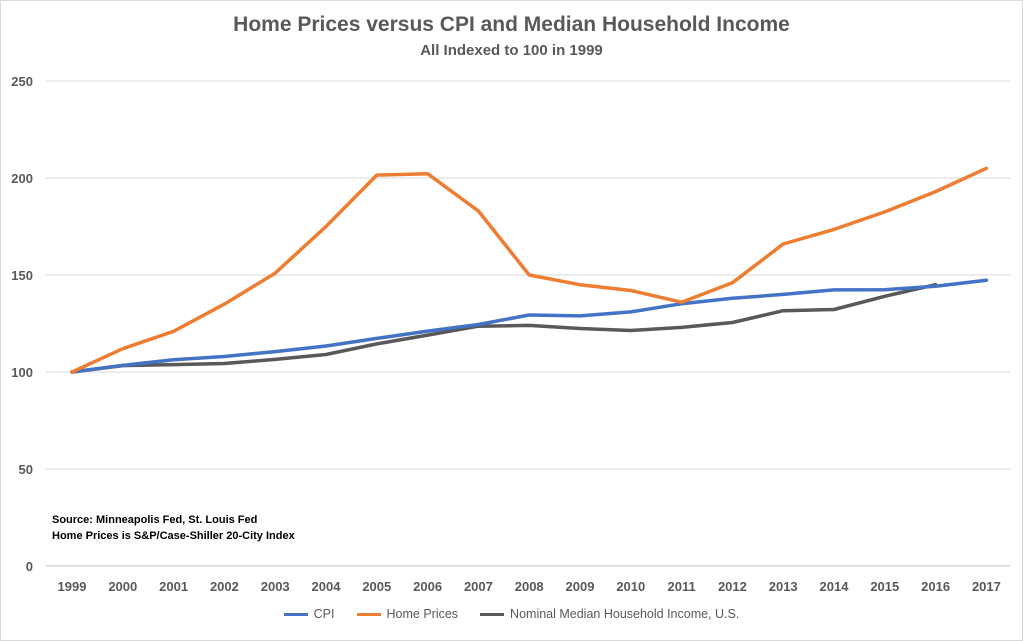  Describe the element at coordinates (478, 586) in the screenshot. I see `x-tick-label: 2007` at that location.